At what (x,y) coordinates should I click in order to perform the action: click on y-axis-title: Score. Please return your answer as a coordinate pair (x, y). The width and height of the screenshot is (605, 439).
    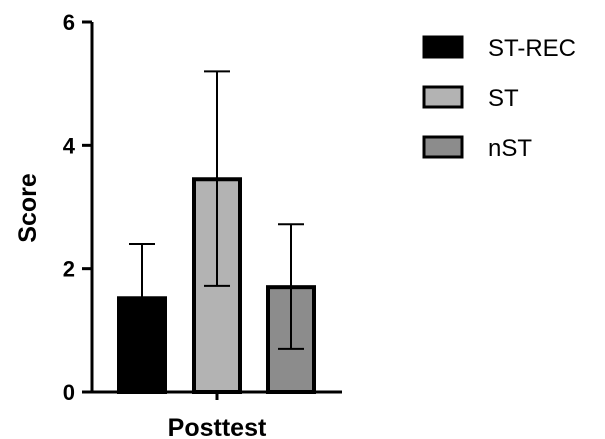
    Looking at the image, I should click on (28, 208).